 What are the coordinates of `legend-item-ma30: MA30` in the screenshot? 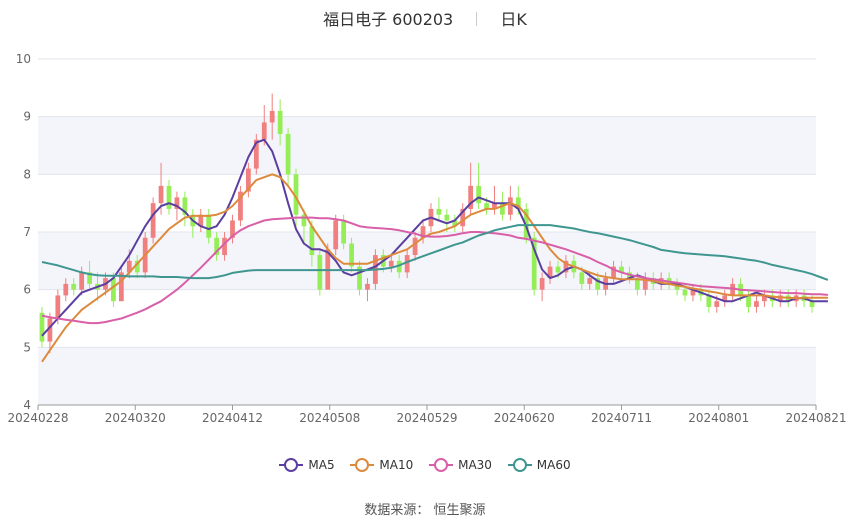 It's located at (460, 465).